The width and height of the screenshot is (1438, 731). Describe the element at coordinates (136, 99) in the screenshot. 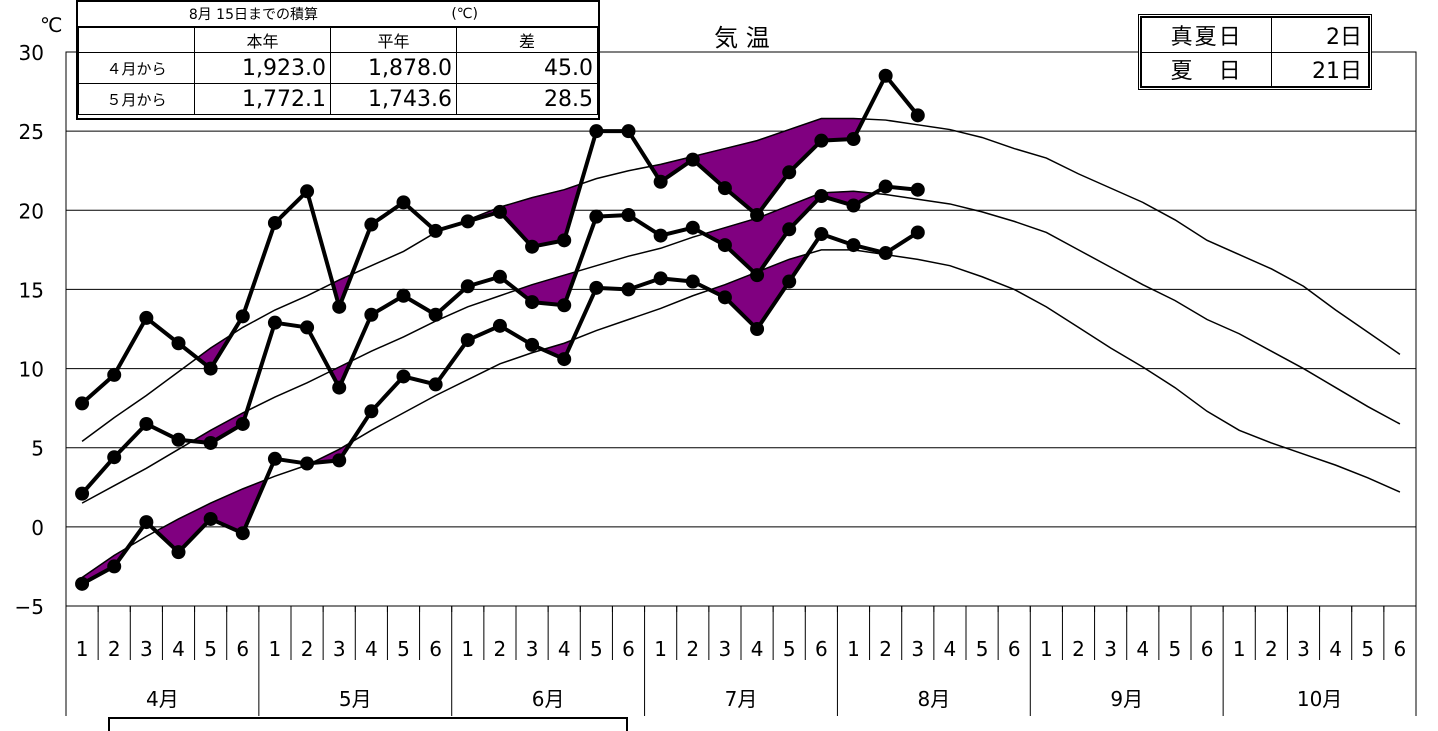

I see `accum-row-label: ５月から` at that location.